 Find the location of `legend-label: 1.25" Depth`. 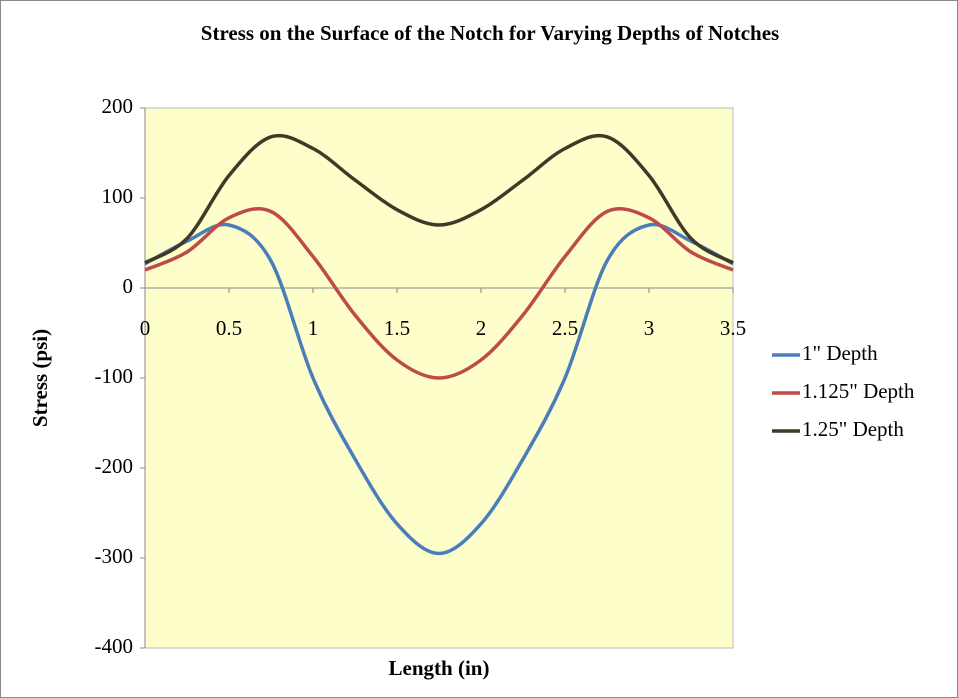

legend-label: 1.25" Depth is located at coordinates (853, 429).